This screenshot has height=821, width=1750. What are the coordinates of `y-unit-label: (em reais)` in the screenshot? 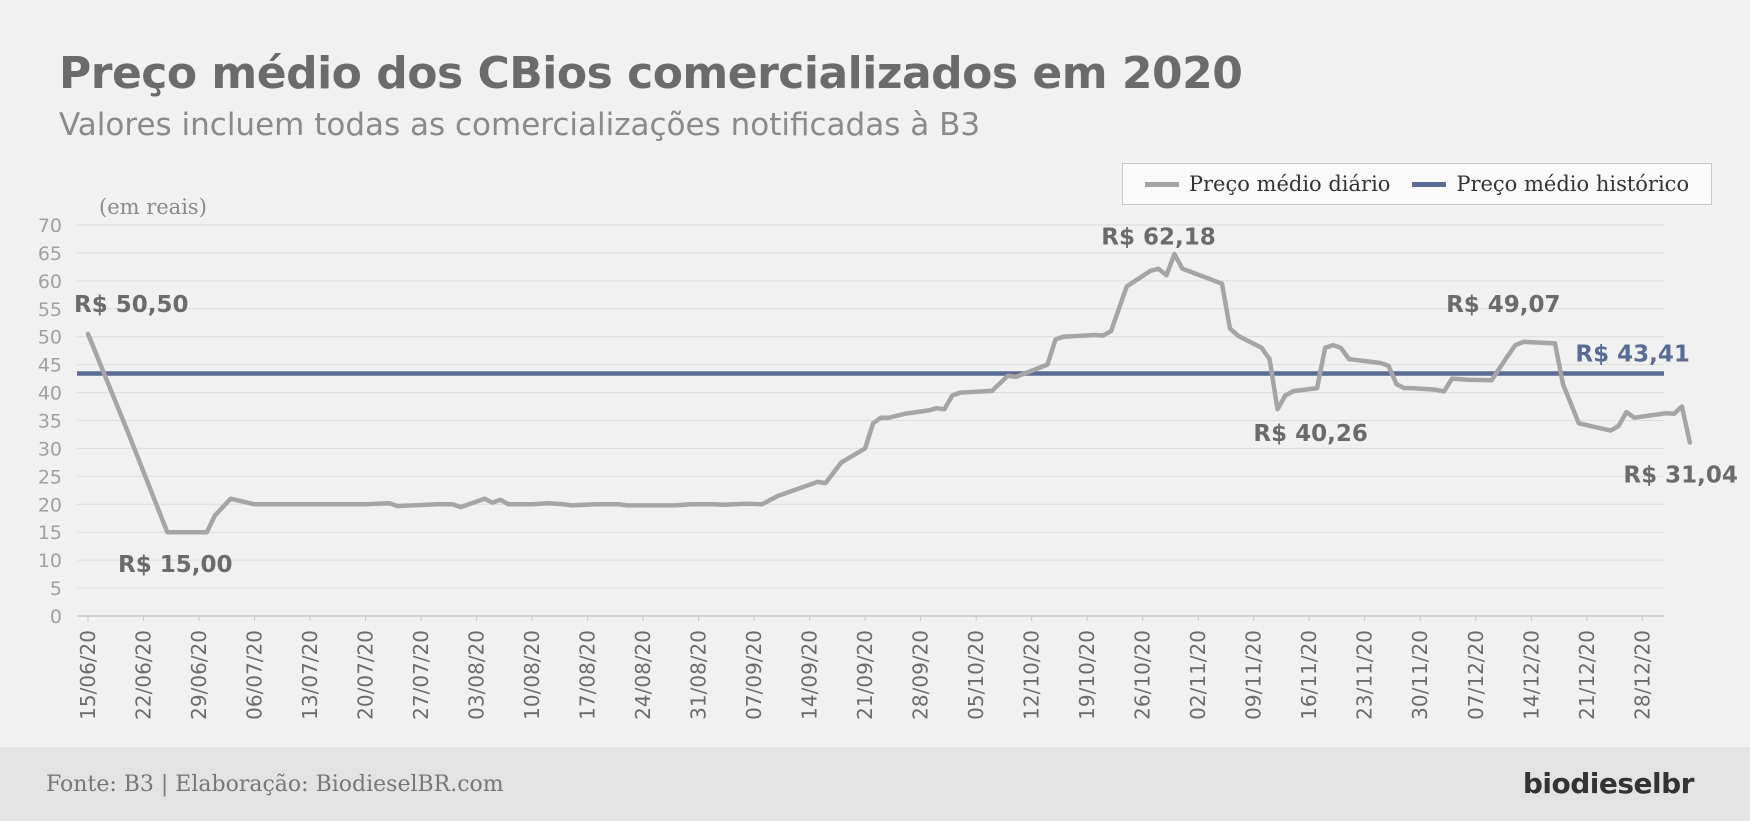 It's located at (153, 207).